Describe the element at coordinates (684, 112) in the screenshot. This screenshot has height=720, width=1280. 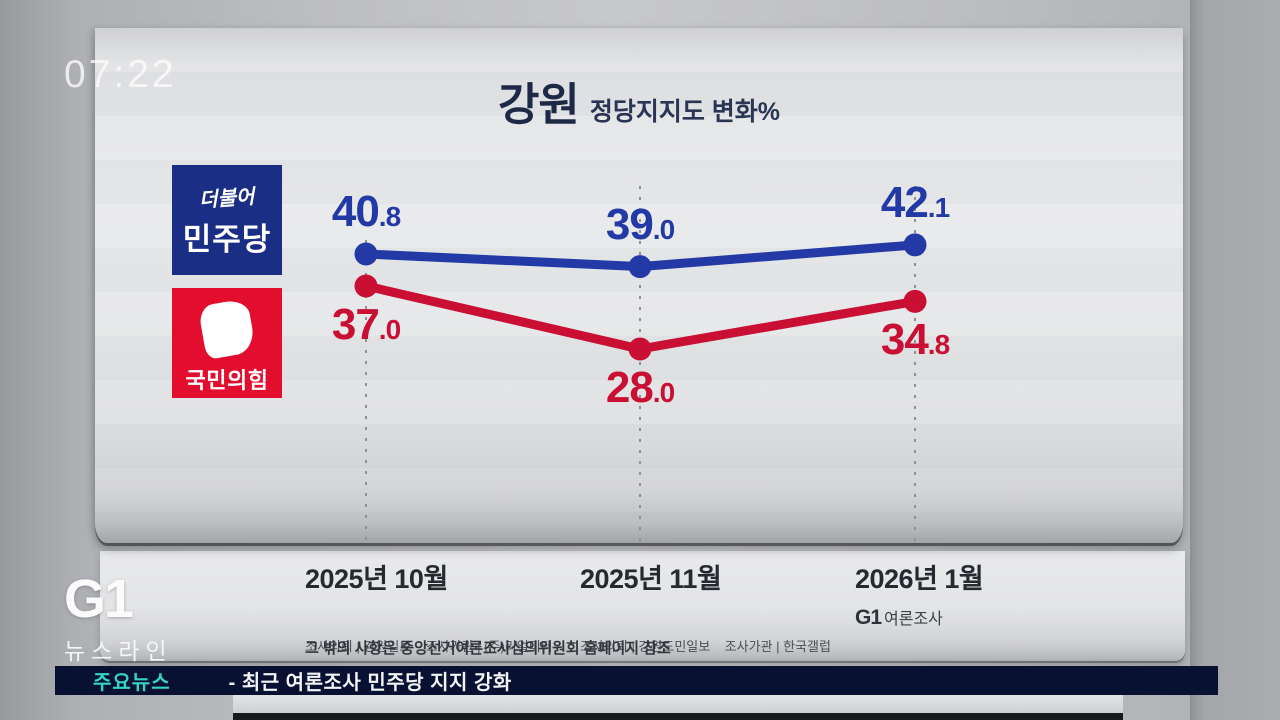
I see `chart-subtitle: 정당지지도 변화%` at that location.